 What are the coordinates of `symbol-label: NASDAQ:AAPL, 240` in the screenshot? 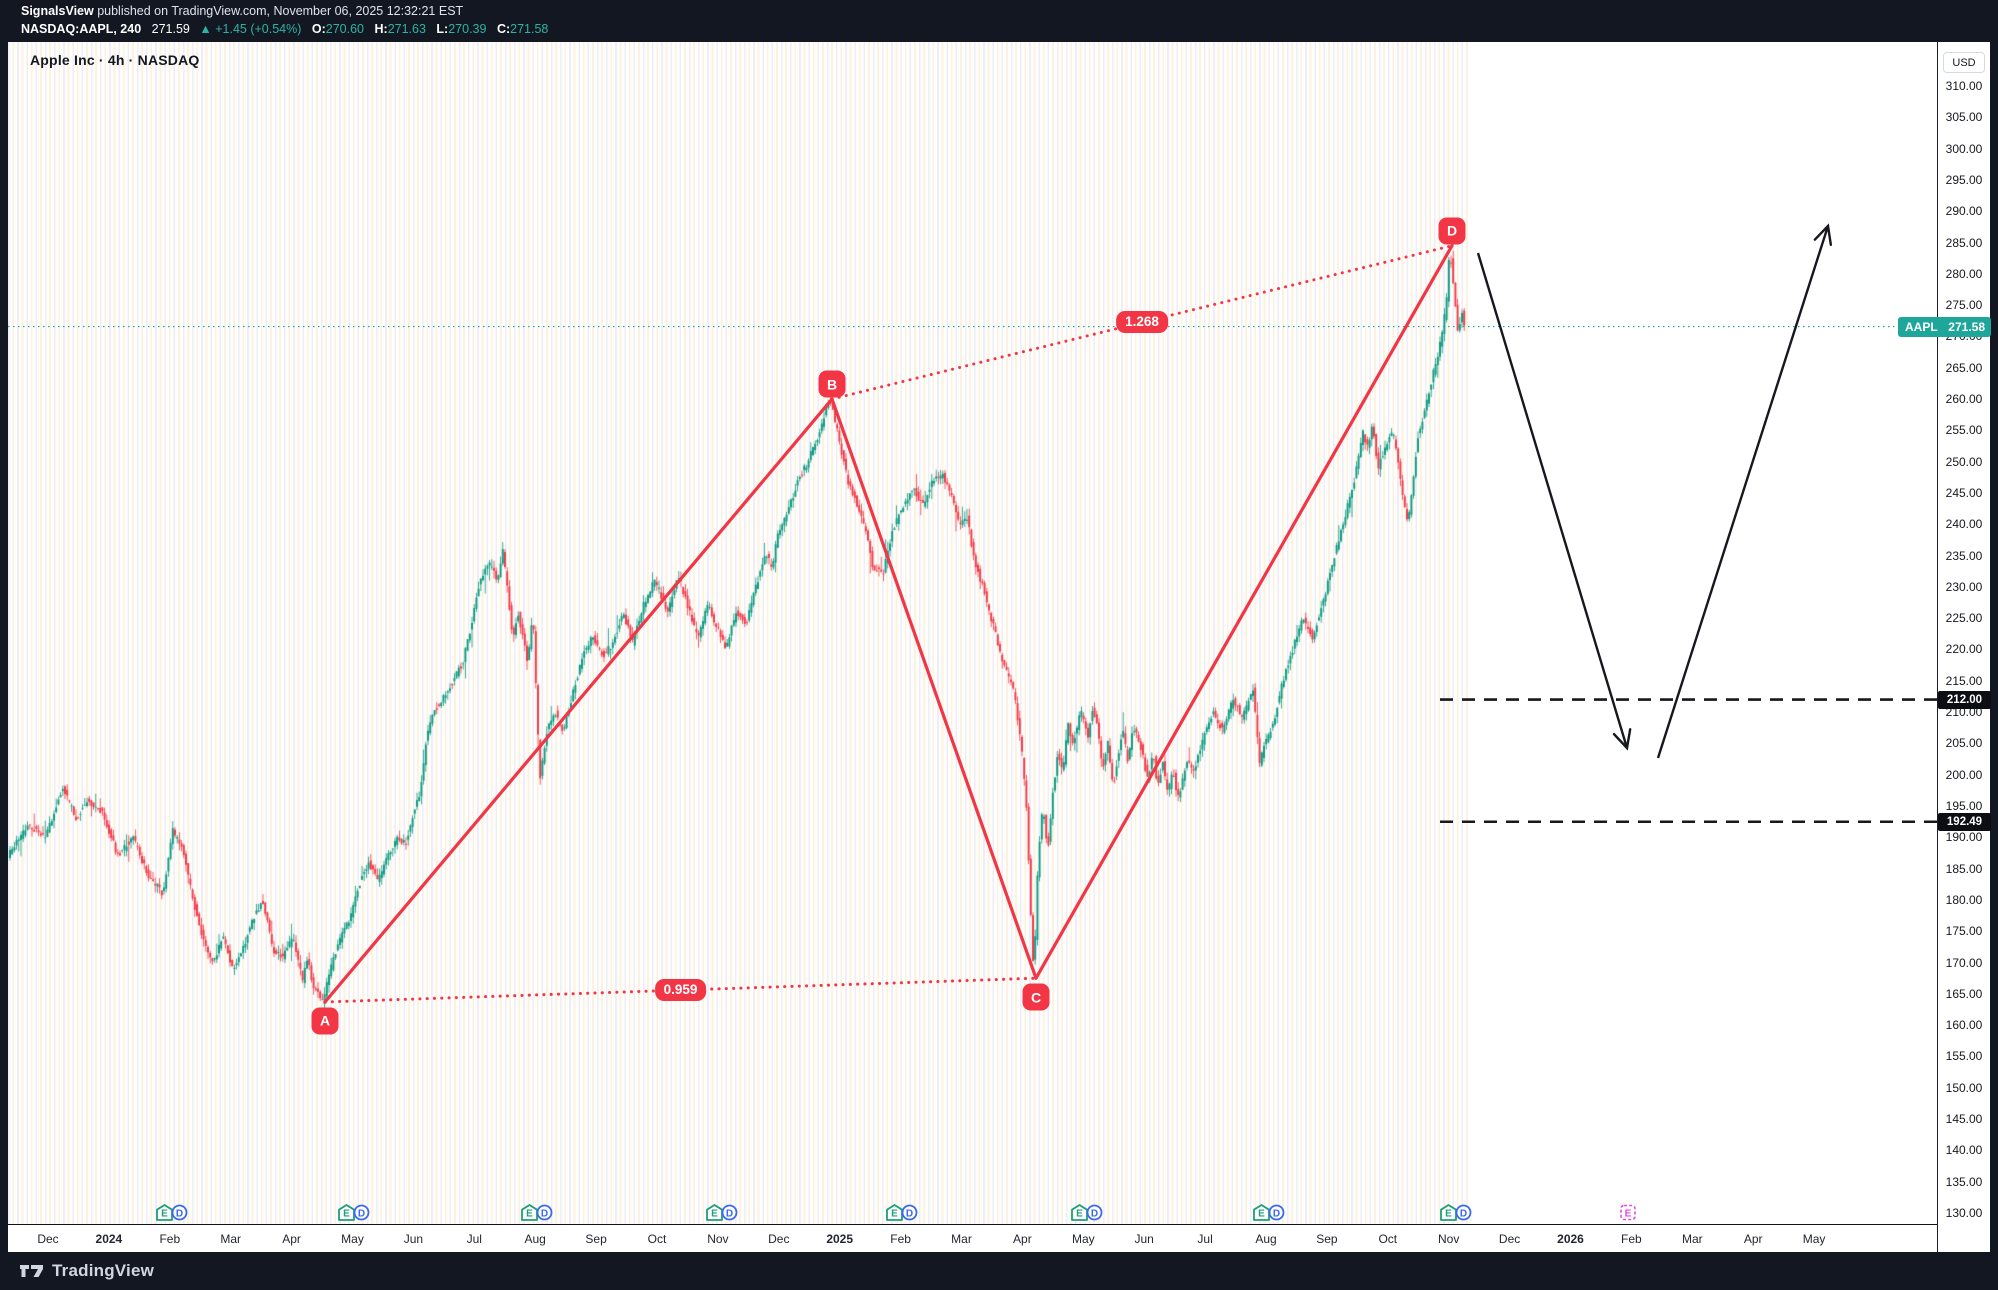 It's located at (81, 29).